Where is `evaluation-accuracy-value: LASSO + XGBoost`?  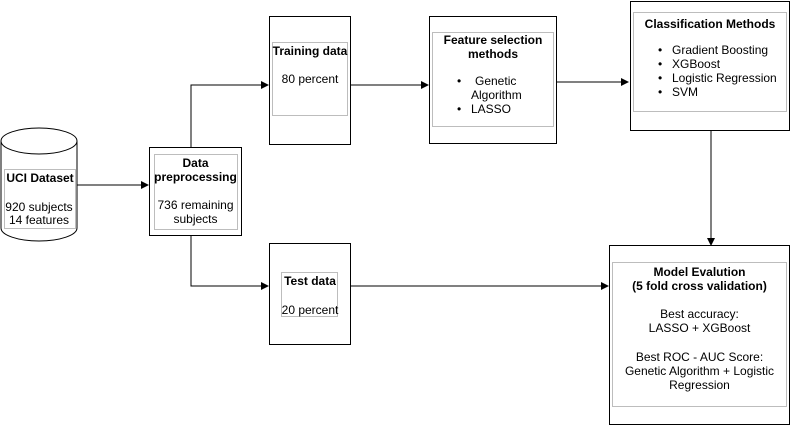 evaluation-accuracy-value: LASSO + XGBoost is located at coordinates (699, 328).